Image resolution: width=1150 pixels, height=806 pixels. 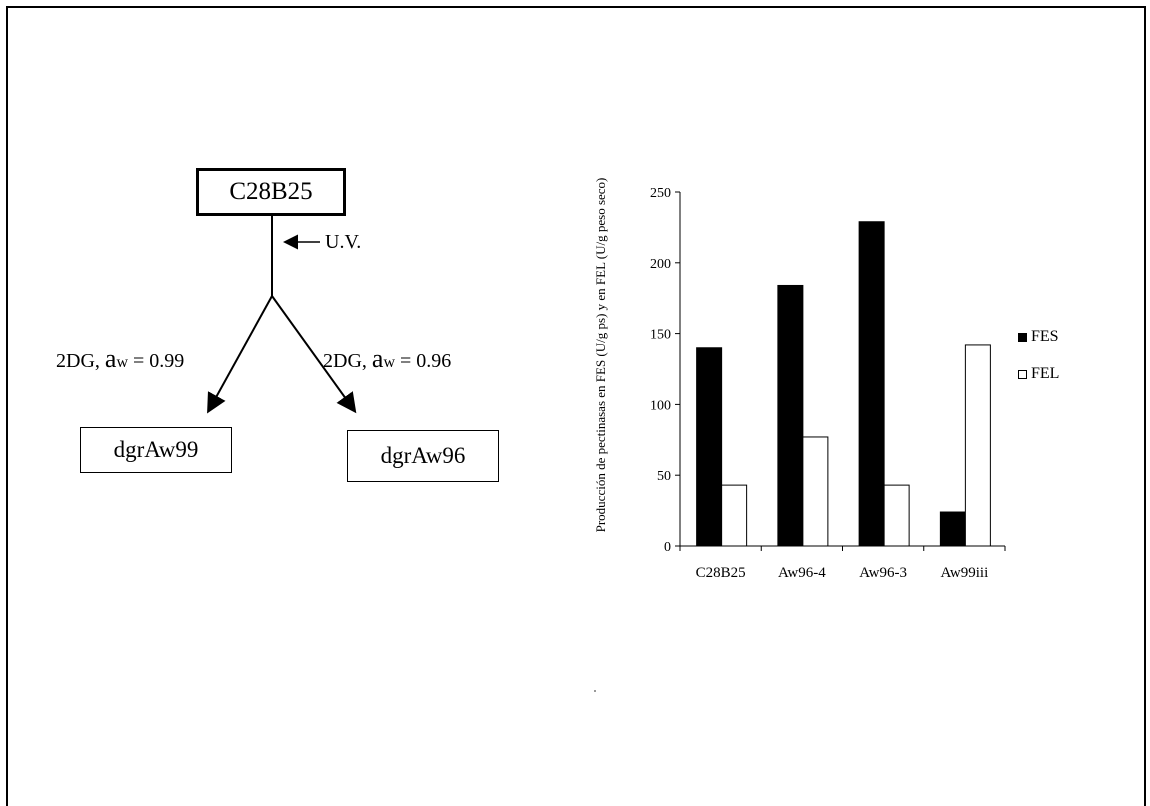 I want to click on x-tick-label: C28B25, so click(x=721, y=573).